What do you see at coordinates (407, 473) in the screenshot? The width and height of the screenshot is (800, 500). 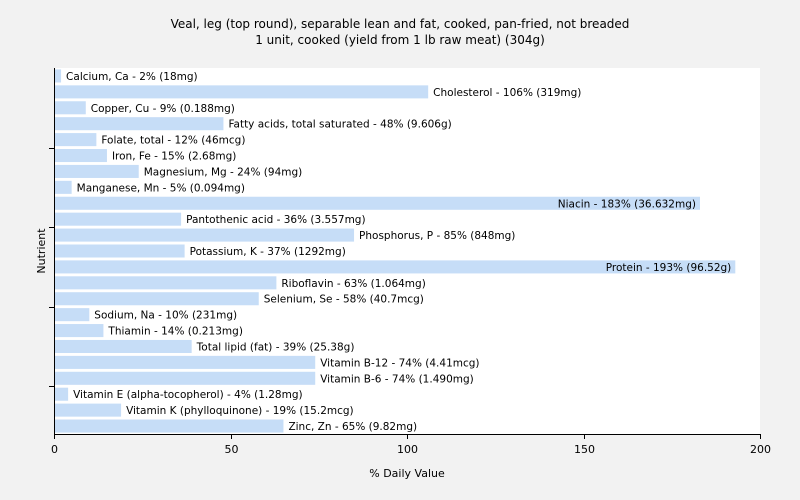 I see `x-axis-title: % Daily Value` at bounding box center [407, 473].